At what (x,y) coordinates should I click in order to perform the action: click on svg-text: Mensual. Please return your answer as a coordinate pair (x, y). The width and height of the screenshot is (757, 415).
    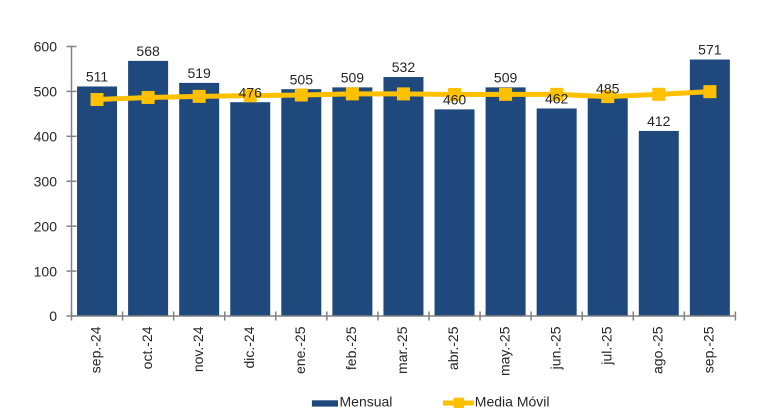
    Looking at the image, I should click on (366, 402).